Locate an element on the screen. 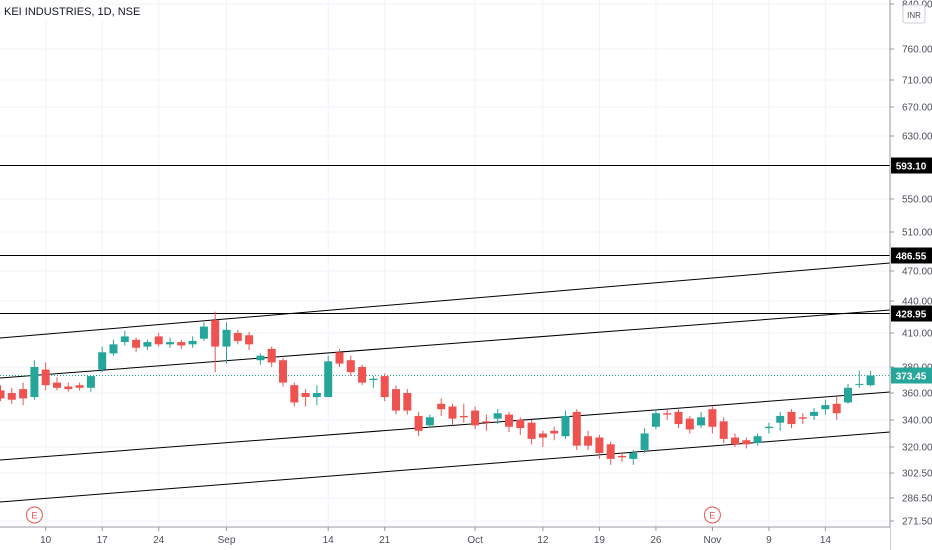 The image size is (932, 550). earnings-marker-label: E is located at coordinates (34, 516).